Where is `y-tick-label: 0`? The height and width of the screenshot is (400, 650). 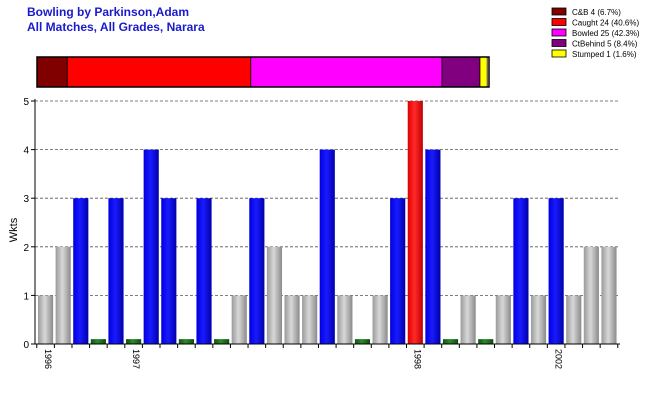 y-tick-label: 0 is located at coordinates (26, 345).